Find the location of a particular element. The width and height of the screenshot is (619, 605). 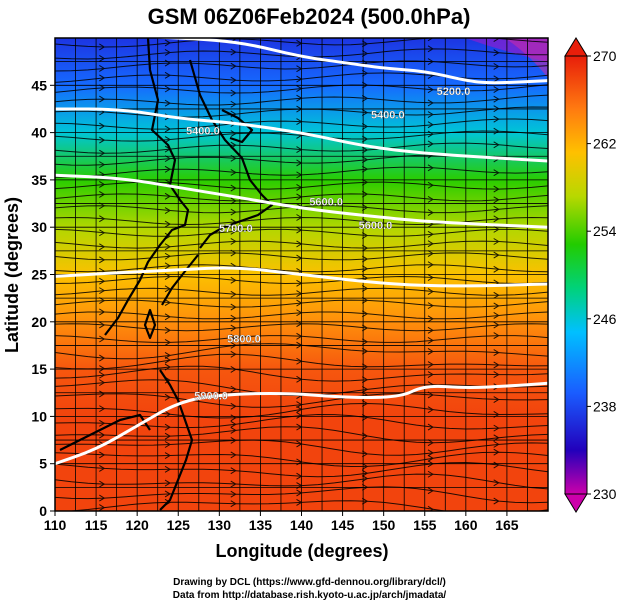

contour-label: 5600.0 is located at coordinates (376, 226).